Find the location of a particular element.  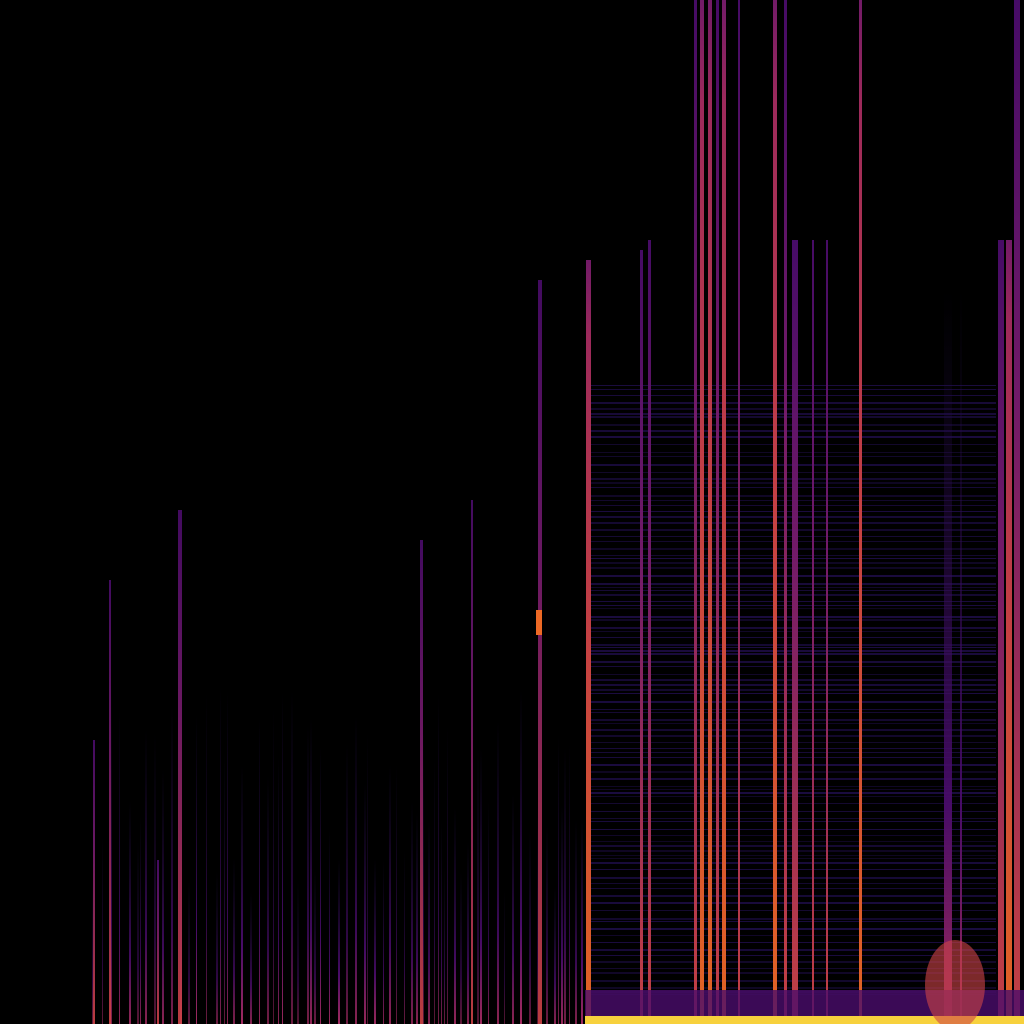

dc-strip is located at coordinates (804, 1020).